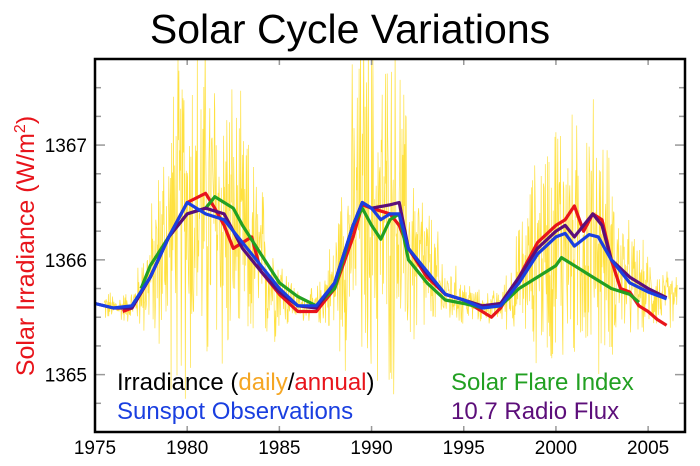 Image resolution: width=700 pixels, height=466 pixels. Describe the element at coordinates (279, 448) in the screenshot. I see `x-tick-label: 1985` at that location.